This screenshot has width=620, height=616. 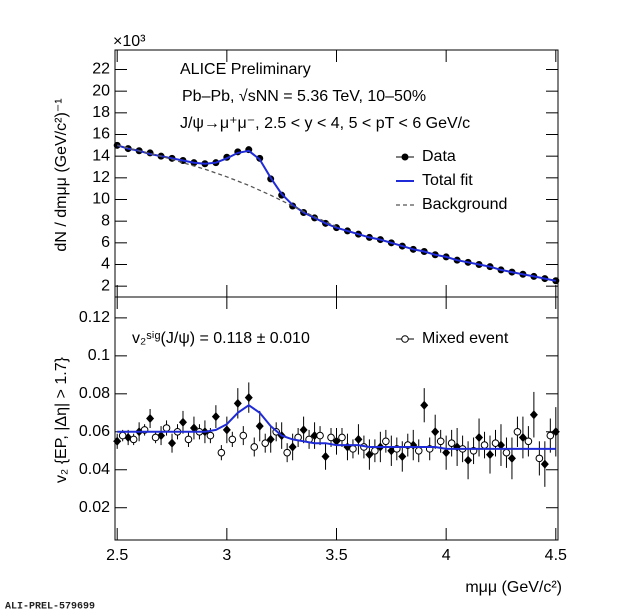 What do you see at coordinates (464, 204) in the screenshot?
I see `legend-label: Background` at bounding box center [464, 204].